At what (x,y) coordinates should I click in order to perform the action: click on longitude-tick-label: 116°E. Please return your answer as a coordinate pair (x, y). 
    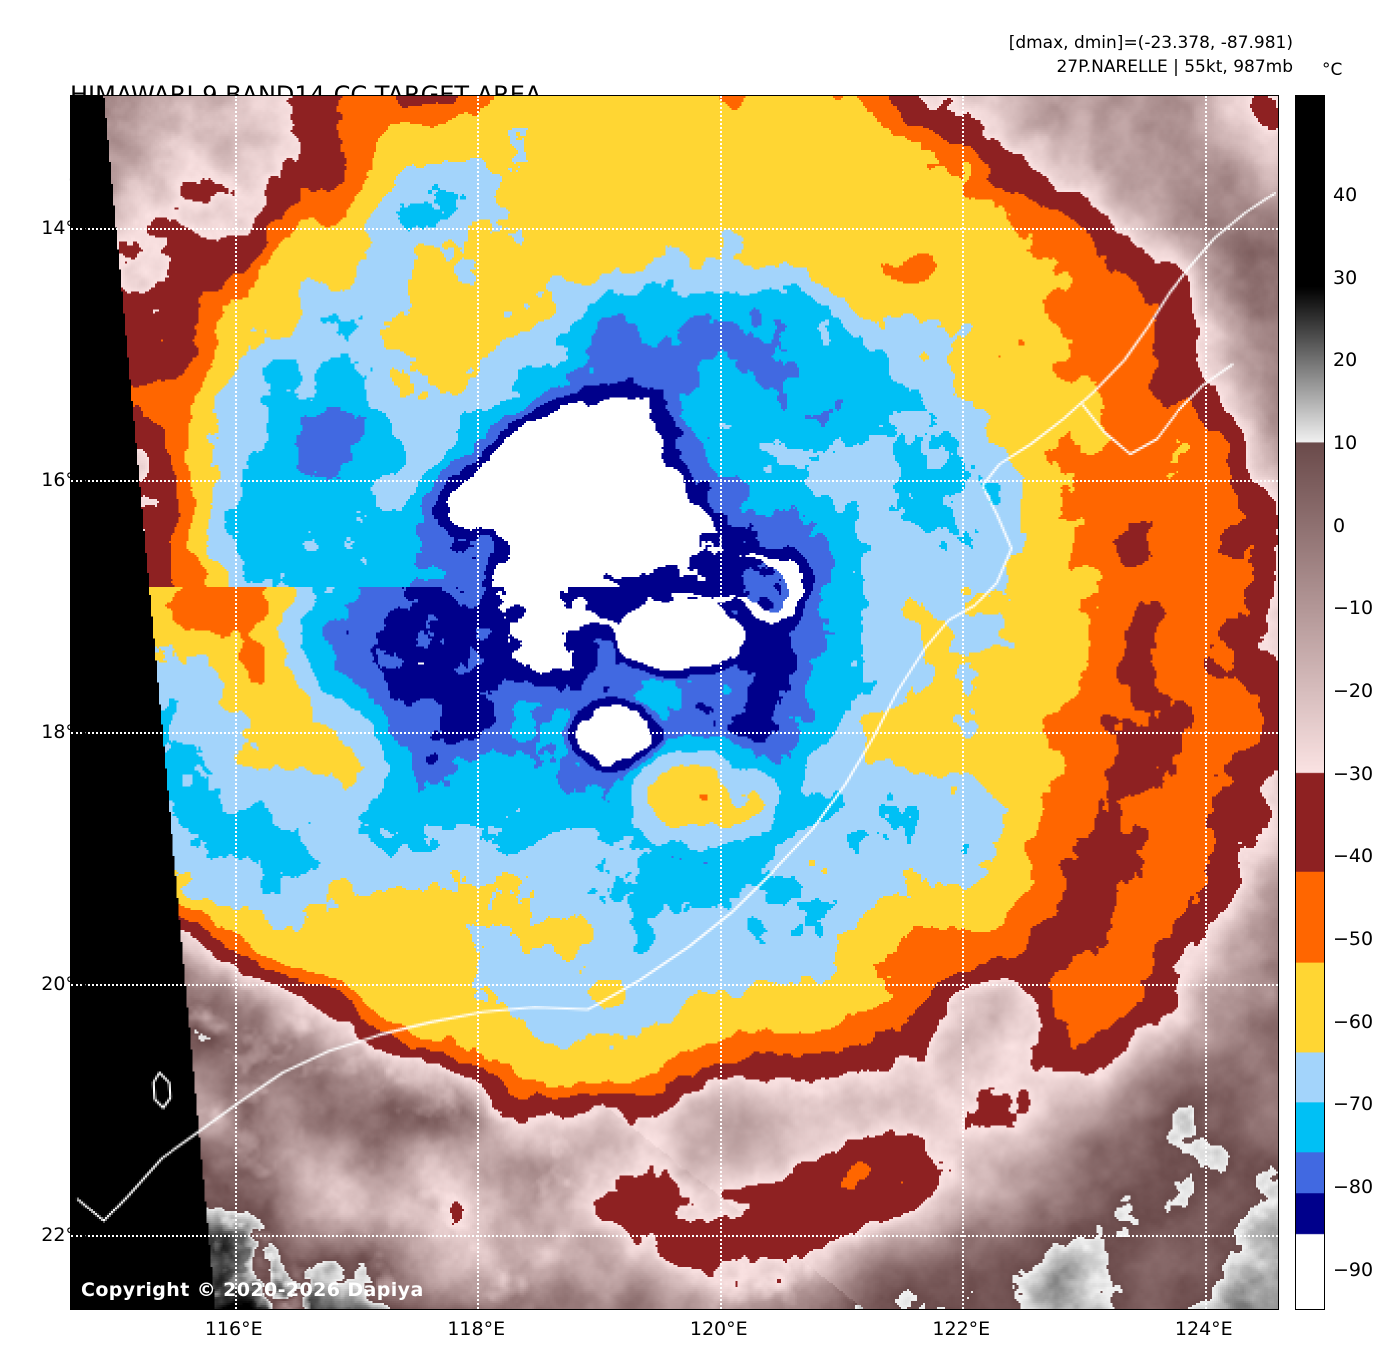
    Looking at the image, I should click on (233, 1329).